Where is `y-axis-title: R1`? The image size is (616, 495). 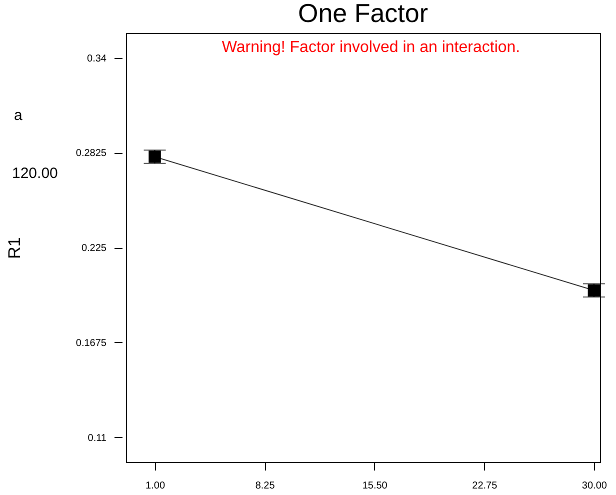 y-axis-title: R1 is located at coordinates (14, 248).